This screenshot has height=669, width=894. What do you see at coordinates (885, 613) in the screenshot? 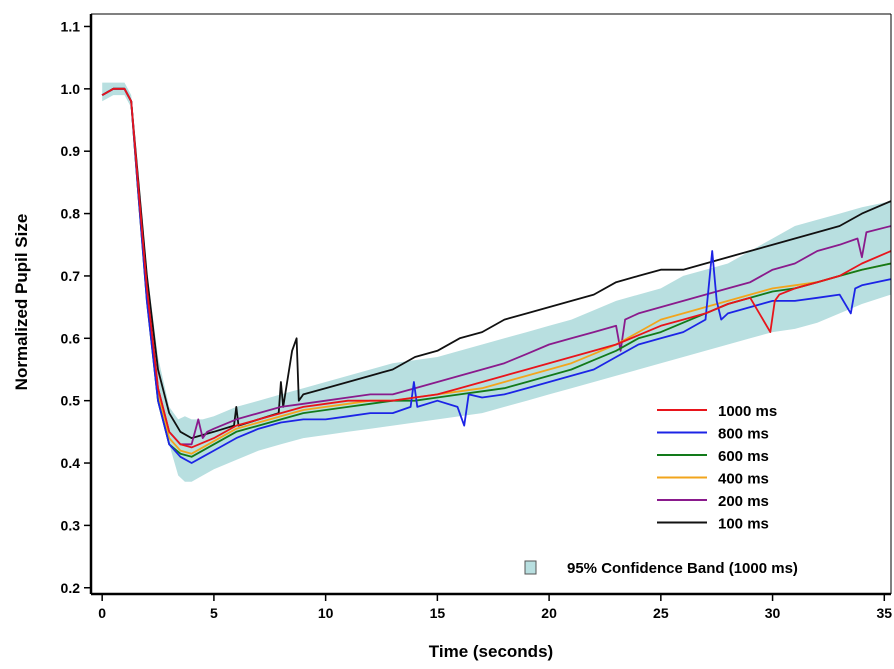
I see `x-tick-label: 35` at bounding box center [885, 613].